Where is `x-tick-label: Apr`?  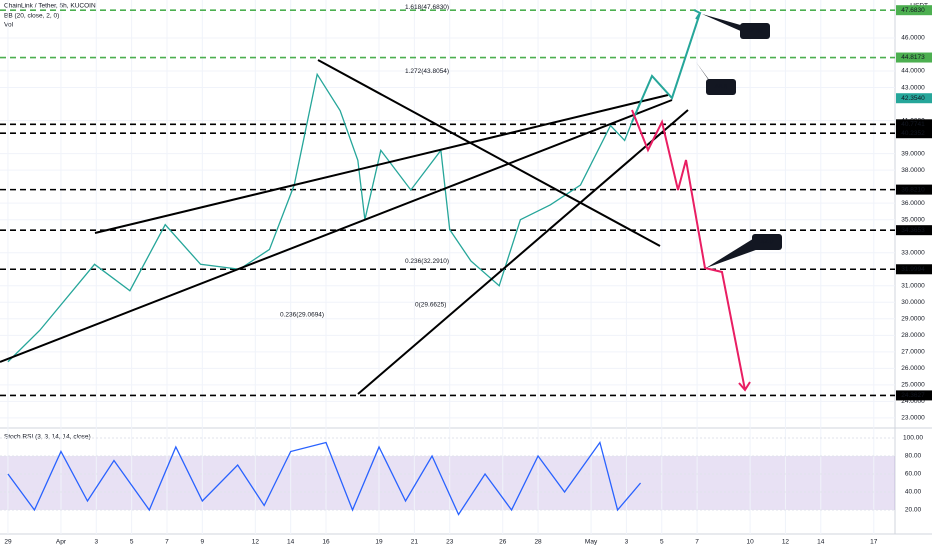
x-tick-label: Apr is located at coordinates (61, 542).